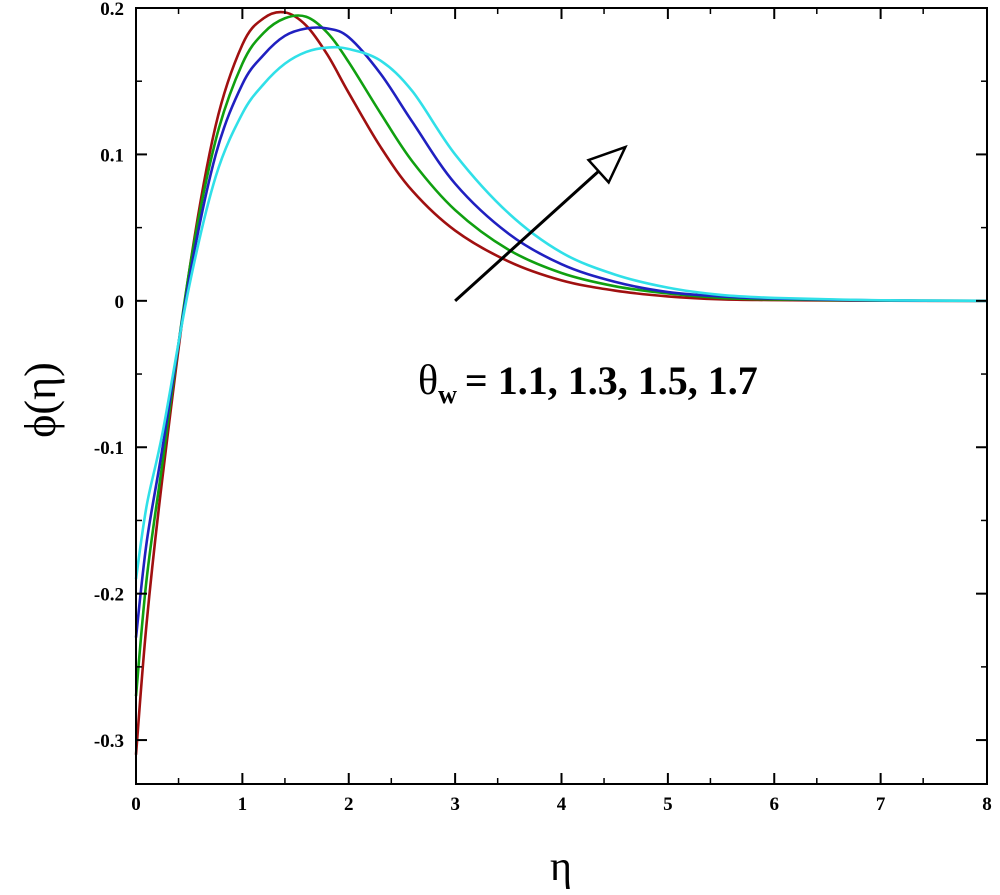 The image size is (1000, 895). Describe the element at coordinates (109, 448) in the screenshot. I see `y-tick-label: -0.1` at that location.